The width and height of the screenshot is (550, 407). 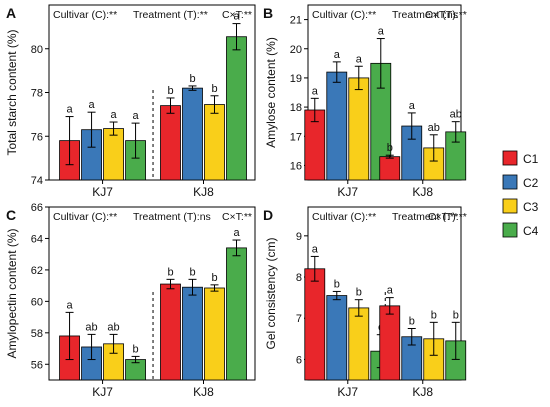 What do you see at coordinates (299, 360) in the screenshot?
I see `y-tick-label: 6` at bounding box center [299, 360].